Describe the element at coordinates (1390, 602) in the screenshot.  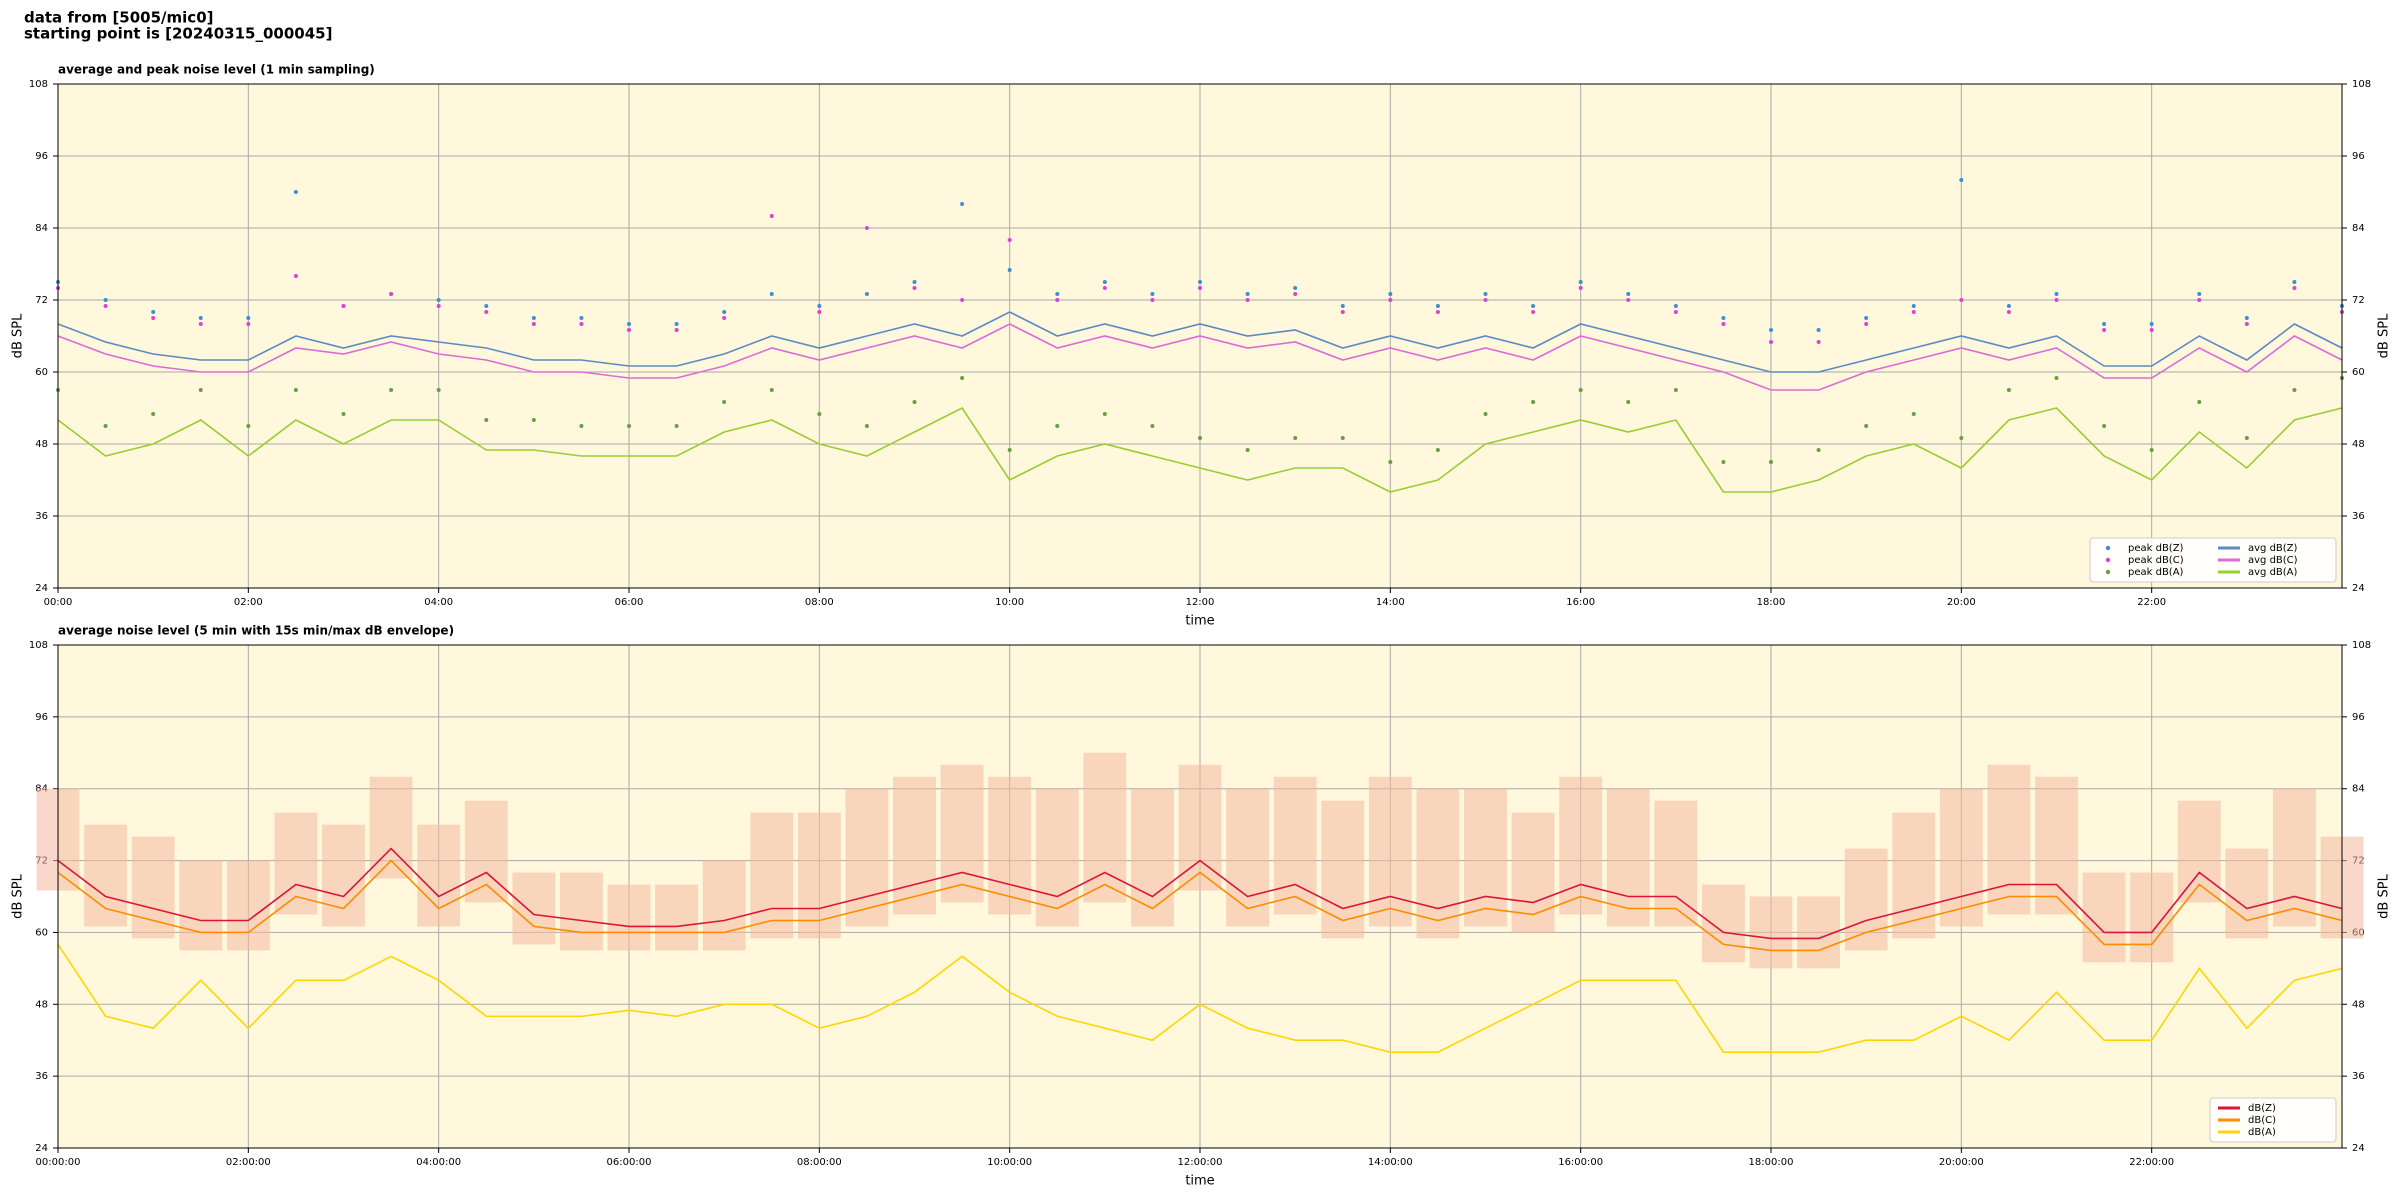
I see `x-tick-label: 14:00` at that location.